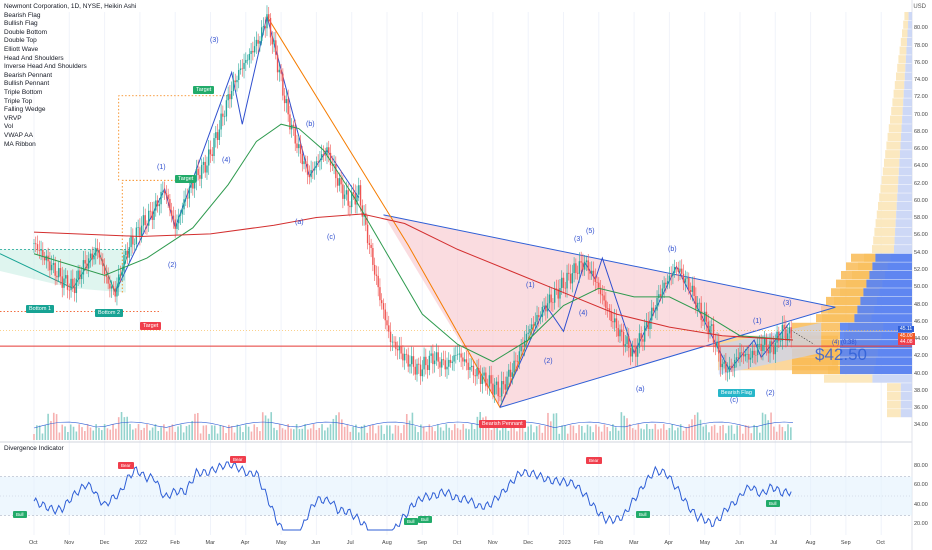  What do you see at coordinates (151, 326) in the screenshot?
I see `target-label-3: Target` at bounding box center [151, 326].